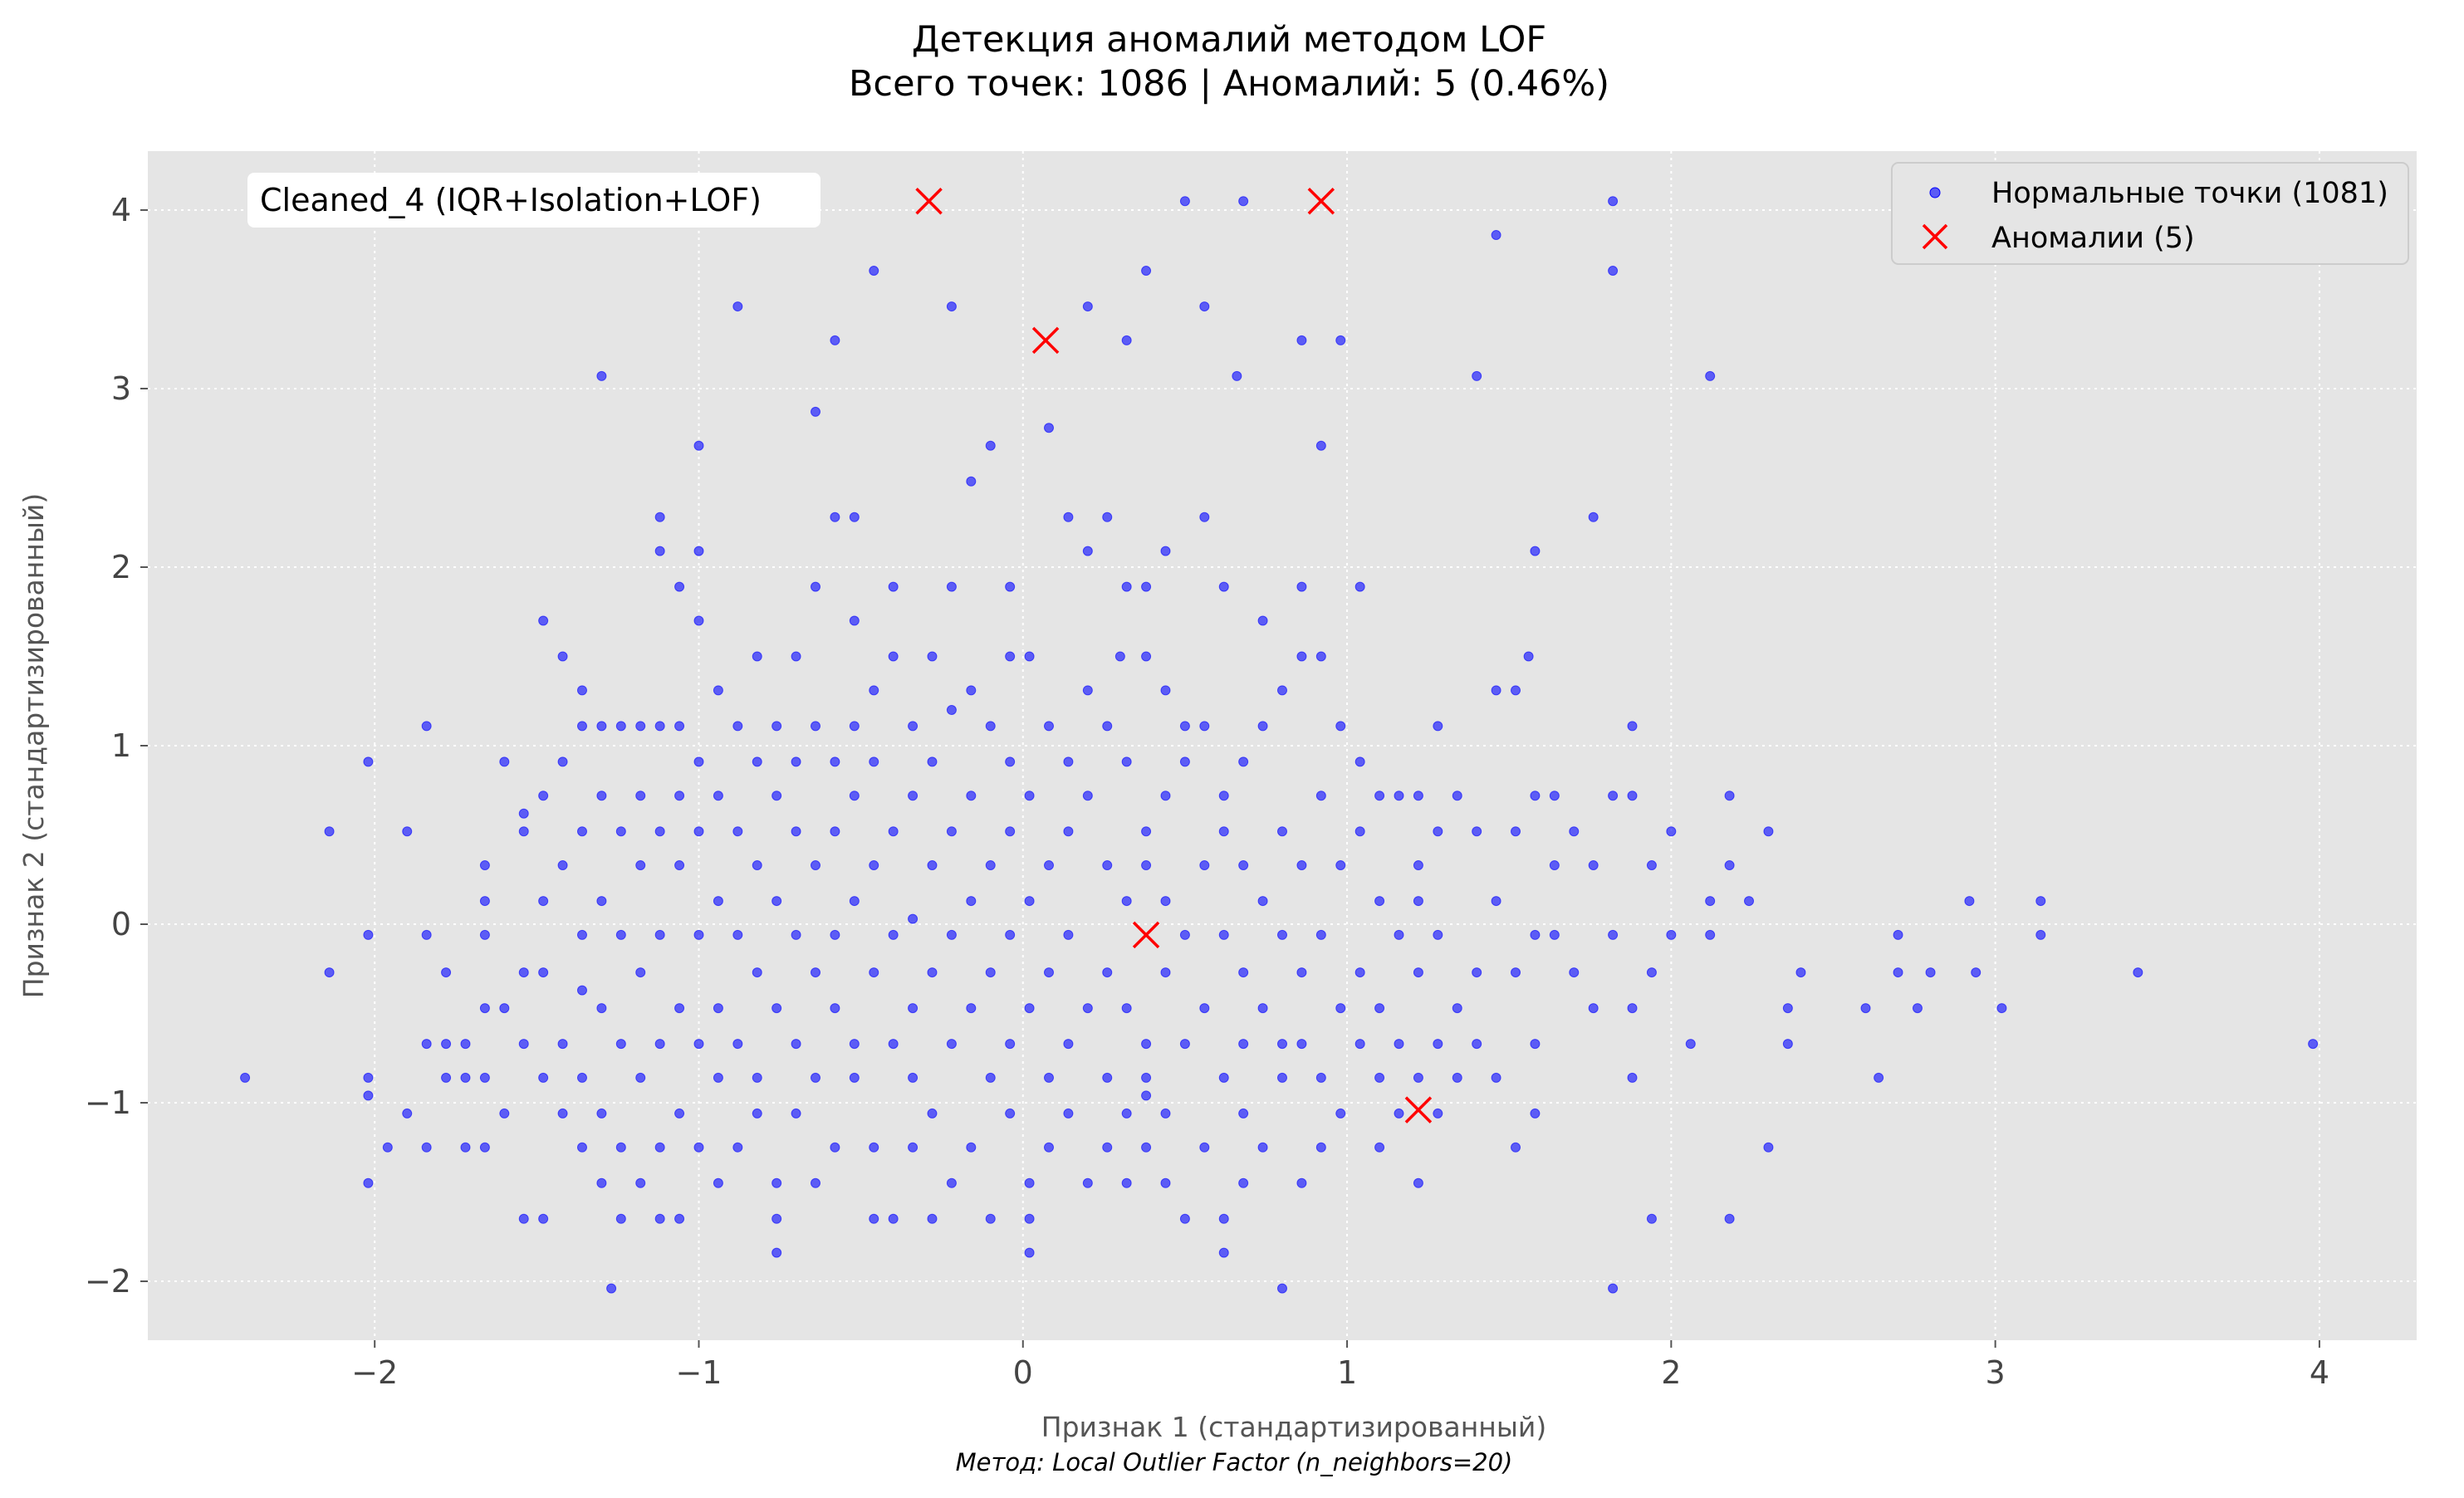  I want to click on y-tick-label: −2, so click(108, 1281).